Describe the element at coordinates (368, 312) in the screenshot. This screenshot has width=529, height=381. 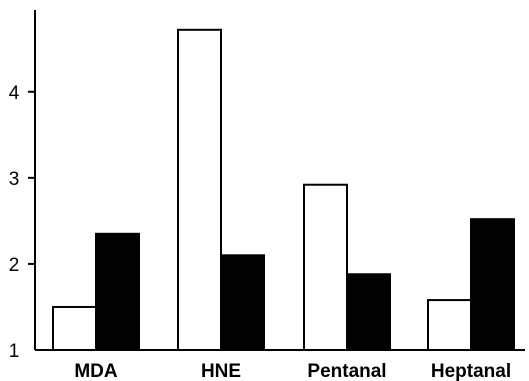
I see `bar-pentanal-filled` at that location.